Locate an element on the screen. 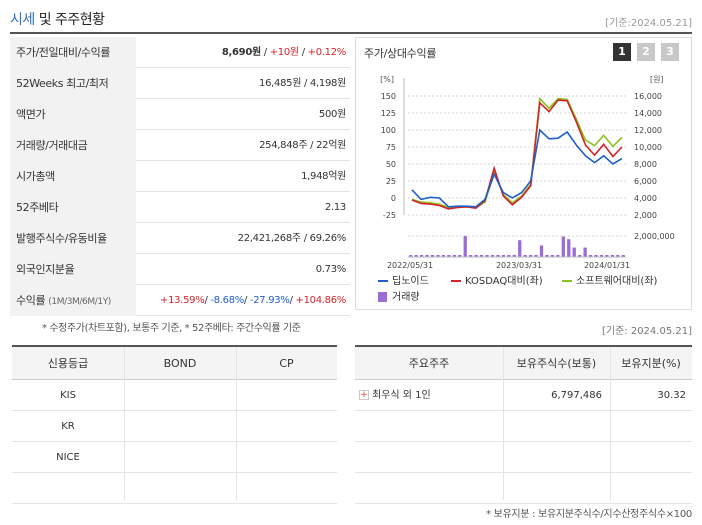  chart-tab-3: 3 is located at coordinates (670, 52).